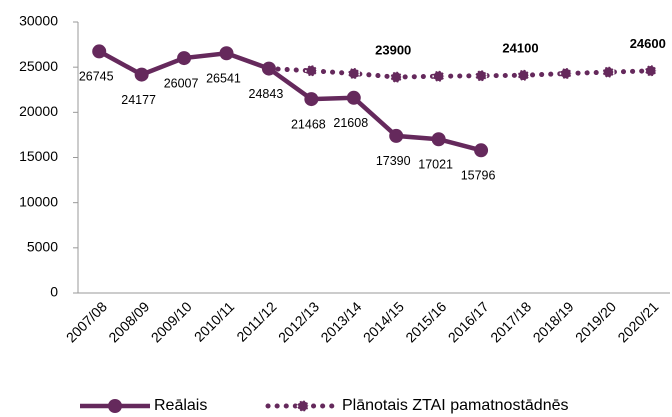 Image resolution: width=672 pixels, height=417 pixels. I want to click on data-label: 23900, so click(393, 50).